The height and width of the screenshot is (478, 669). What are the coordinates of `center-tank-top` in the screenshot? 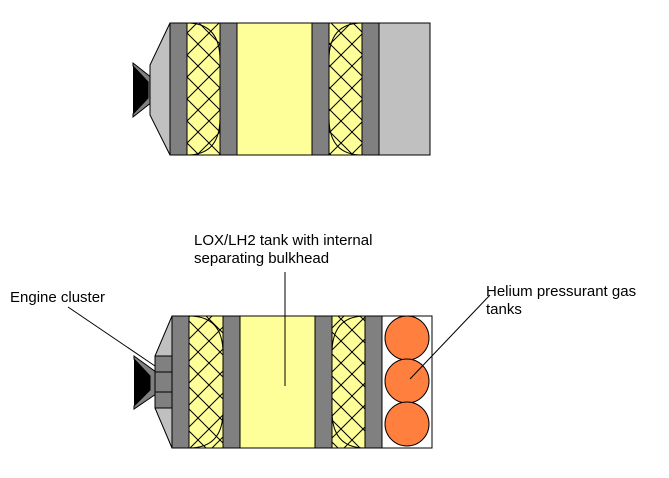 It's located at (274, 89).